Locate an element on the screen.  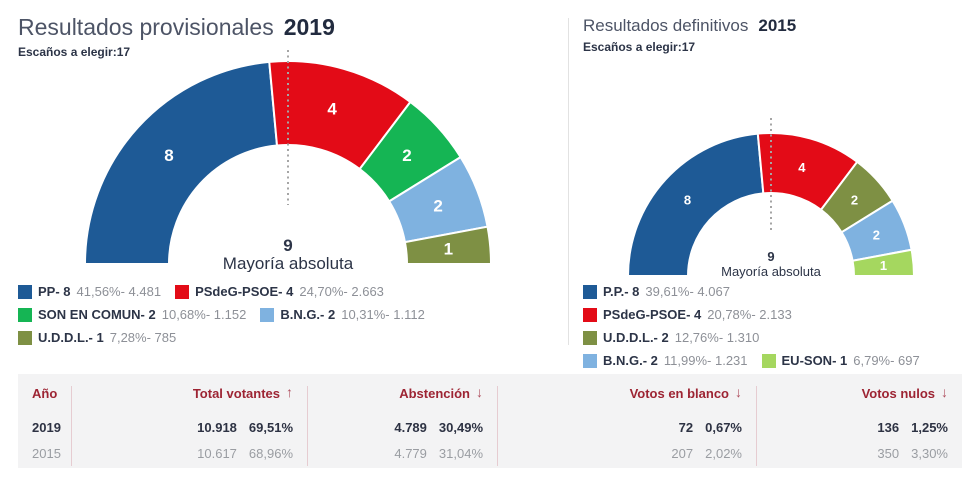
legend-label: P.P.- 8 is located at coordinates (621, 291).